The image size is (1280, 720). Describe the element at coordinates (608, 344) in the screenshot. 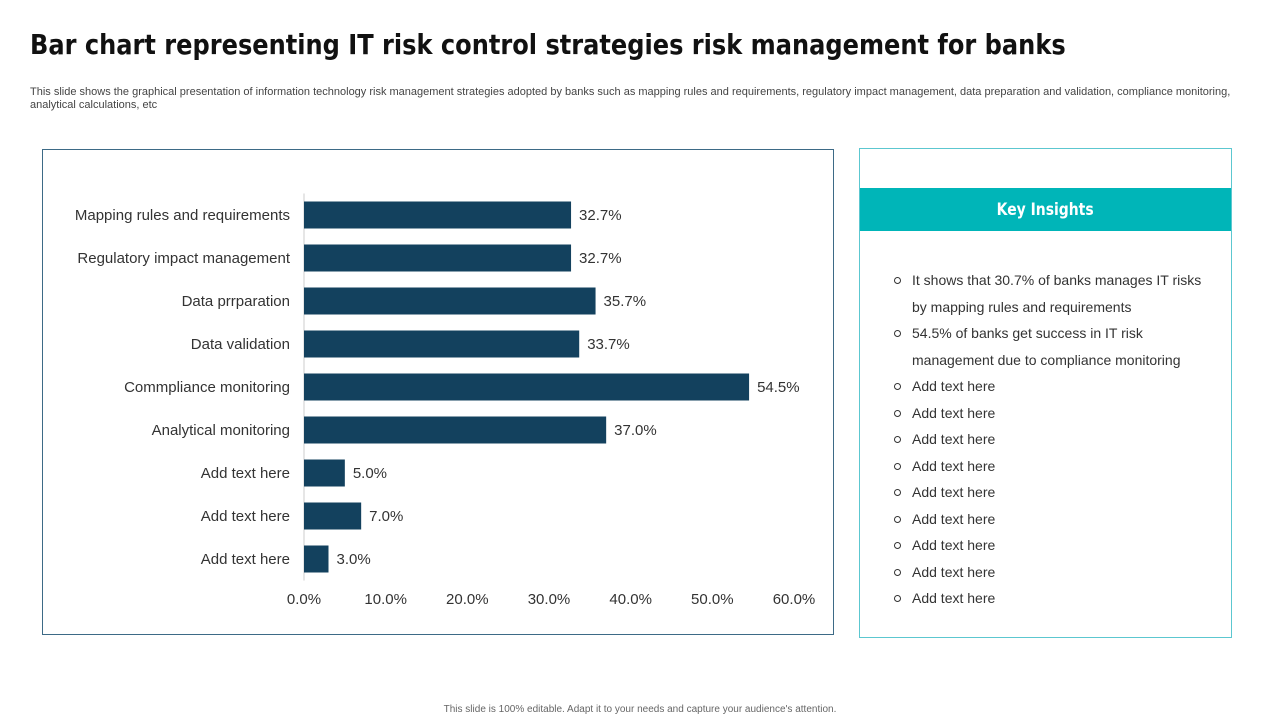

I see `data-label: 33.7%` at that location.